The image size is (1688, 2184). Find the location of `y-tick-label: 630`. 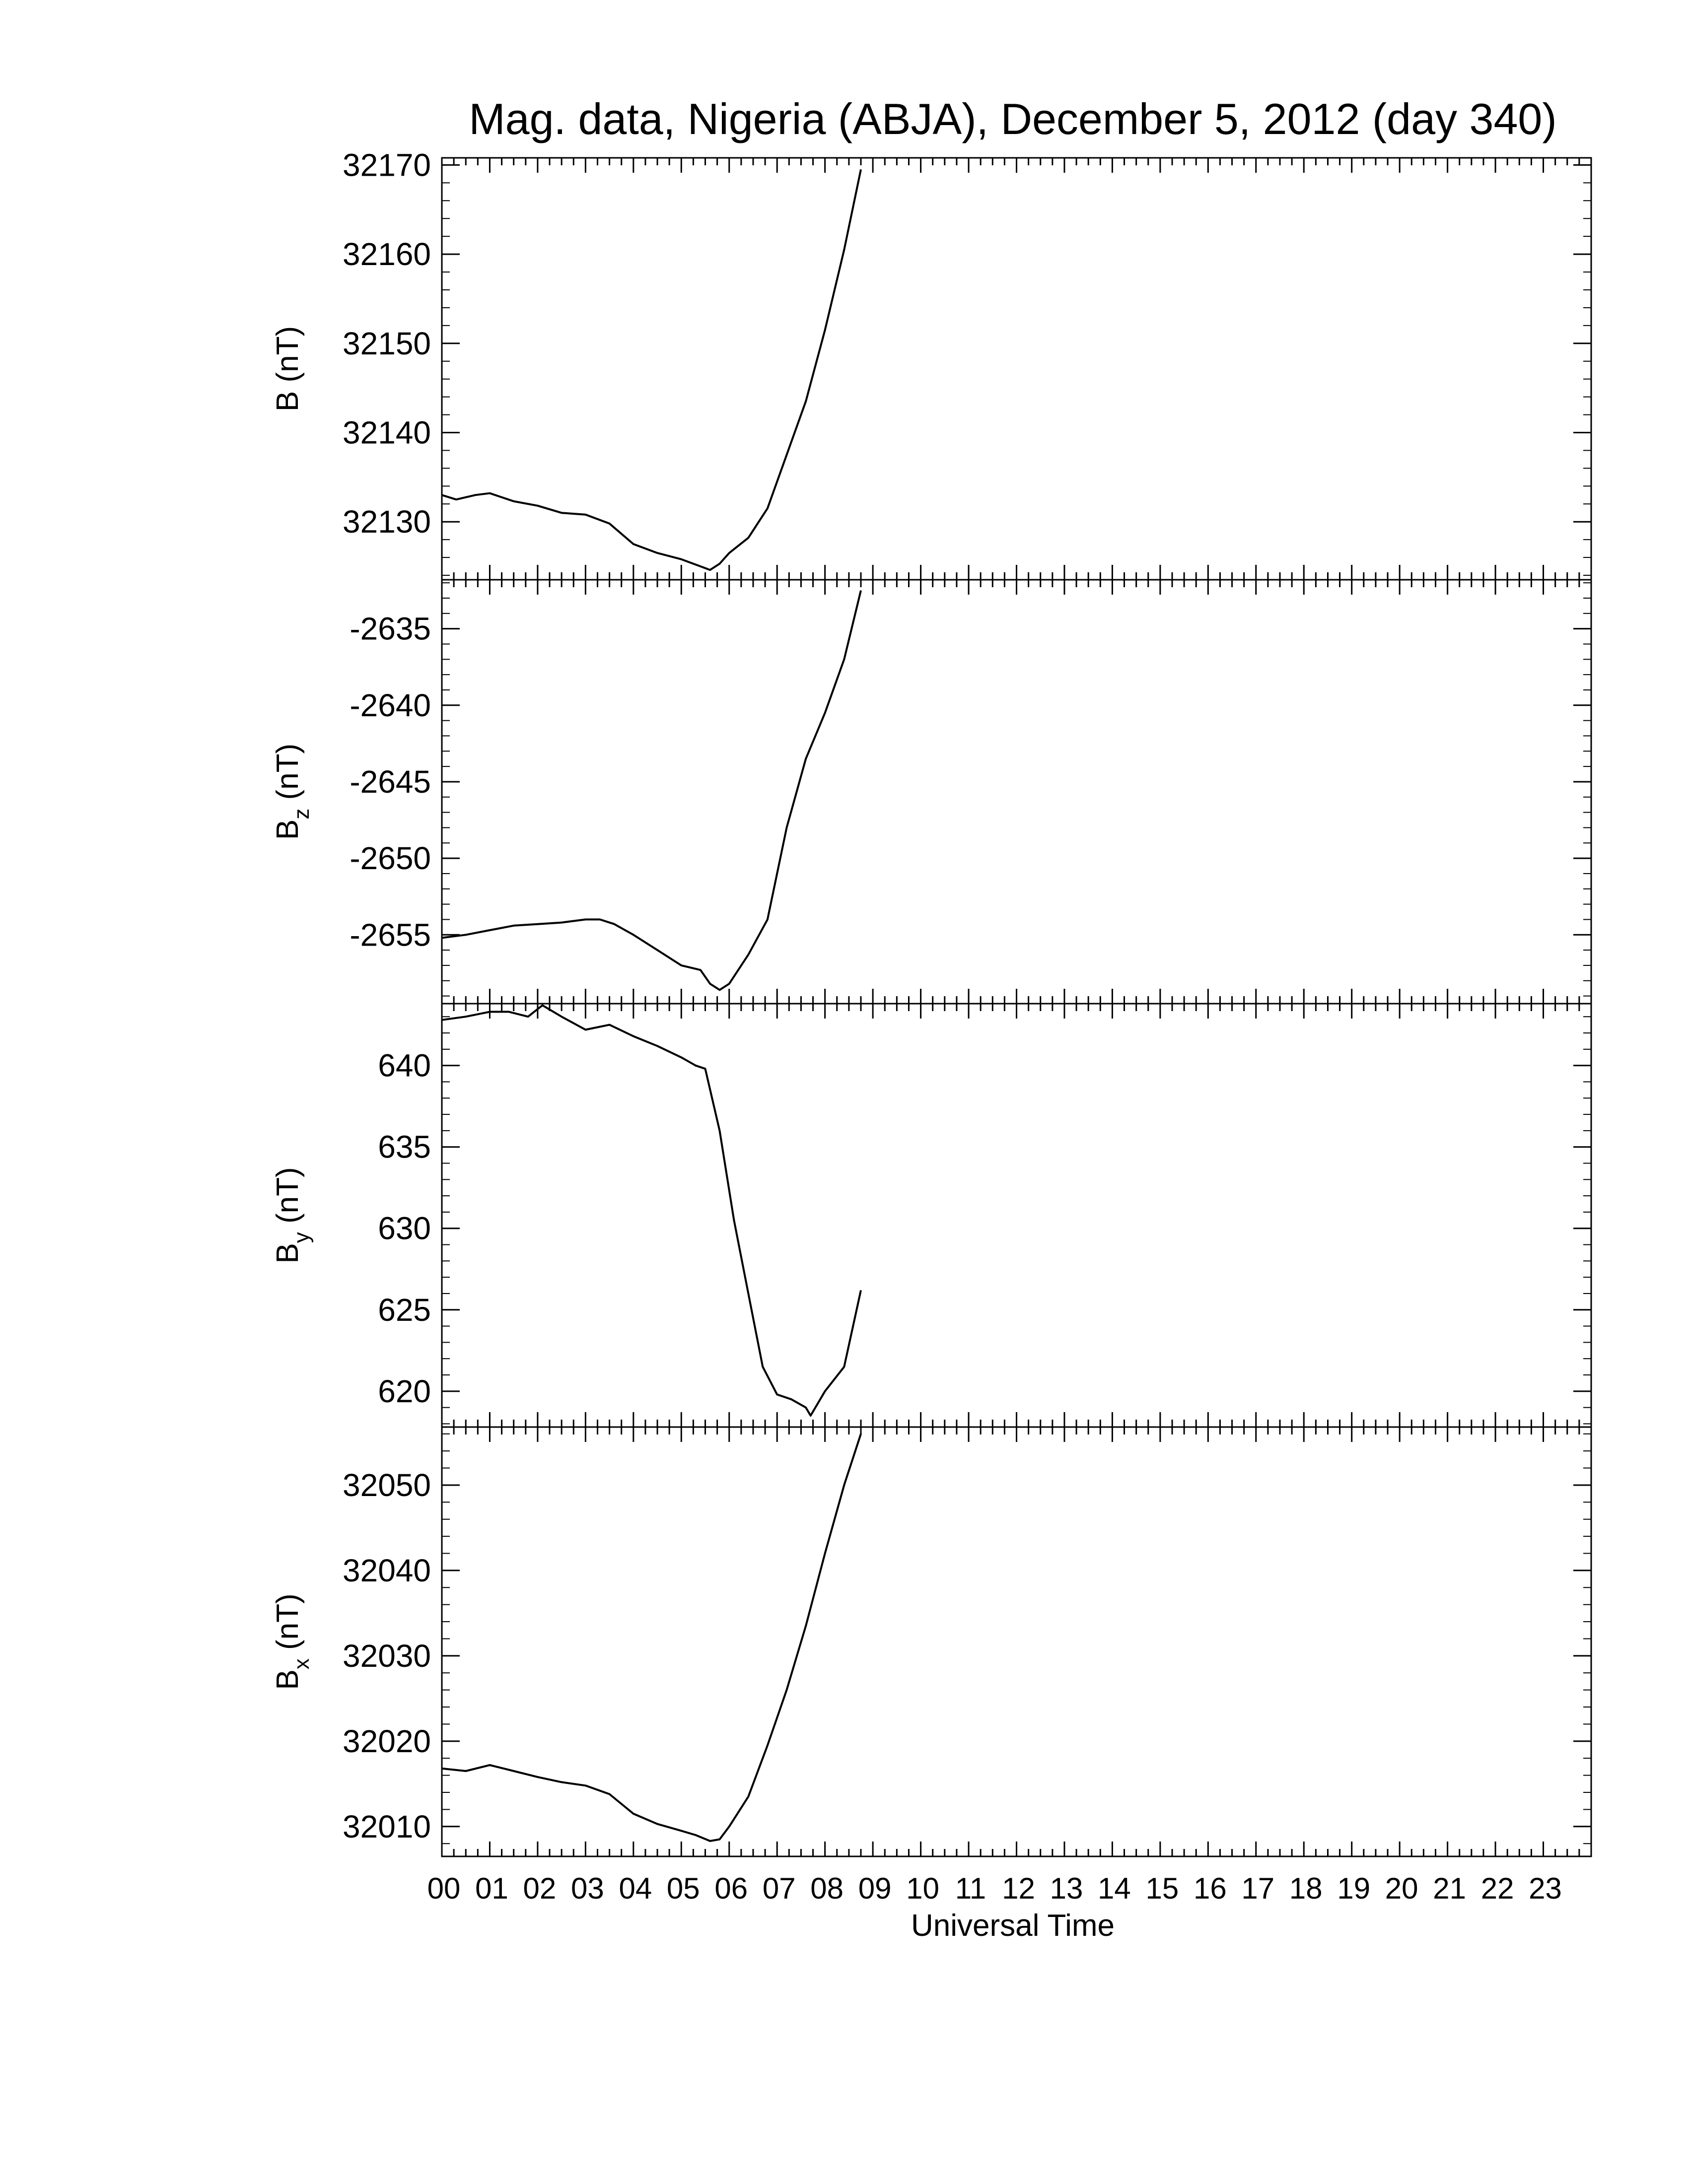

y-tick-label: 630 is located at coordinates (404, 1228).